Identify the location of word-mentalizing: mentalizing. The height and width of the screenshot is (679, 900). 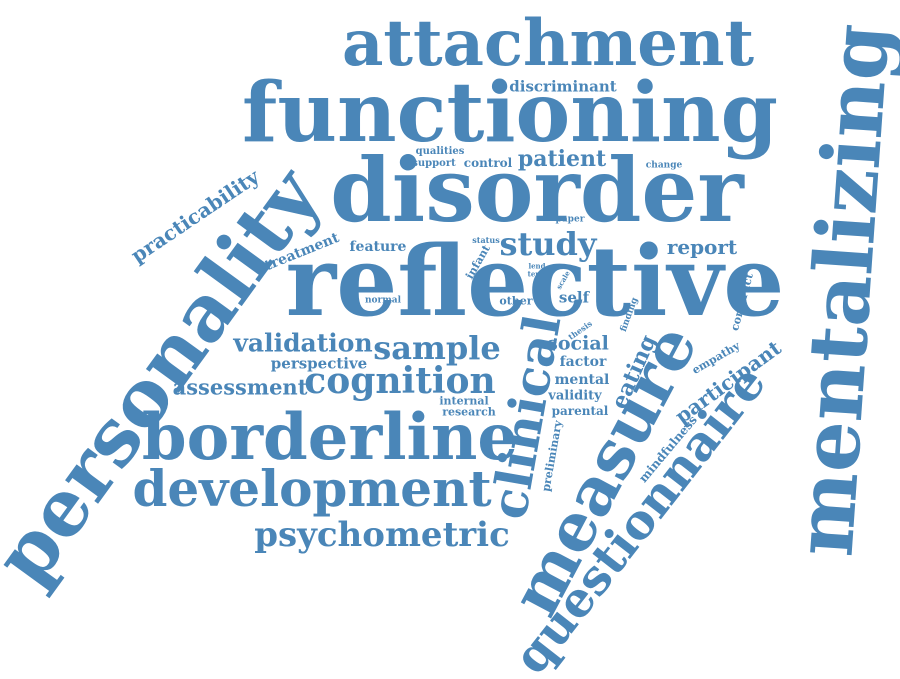
(838, 290).